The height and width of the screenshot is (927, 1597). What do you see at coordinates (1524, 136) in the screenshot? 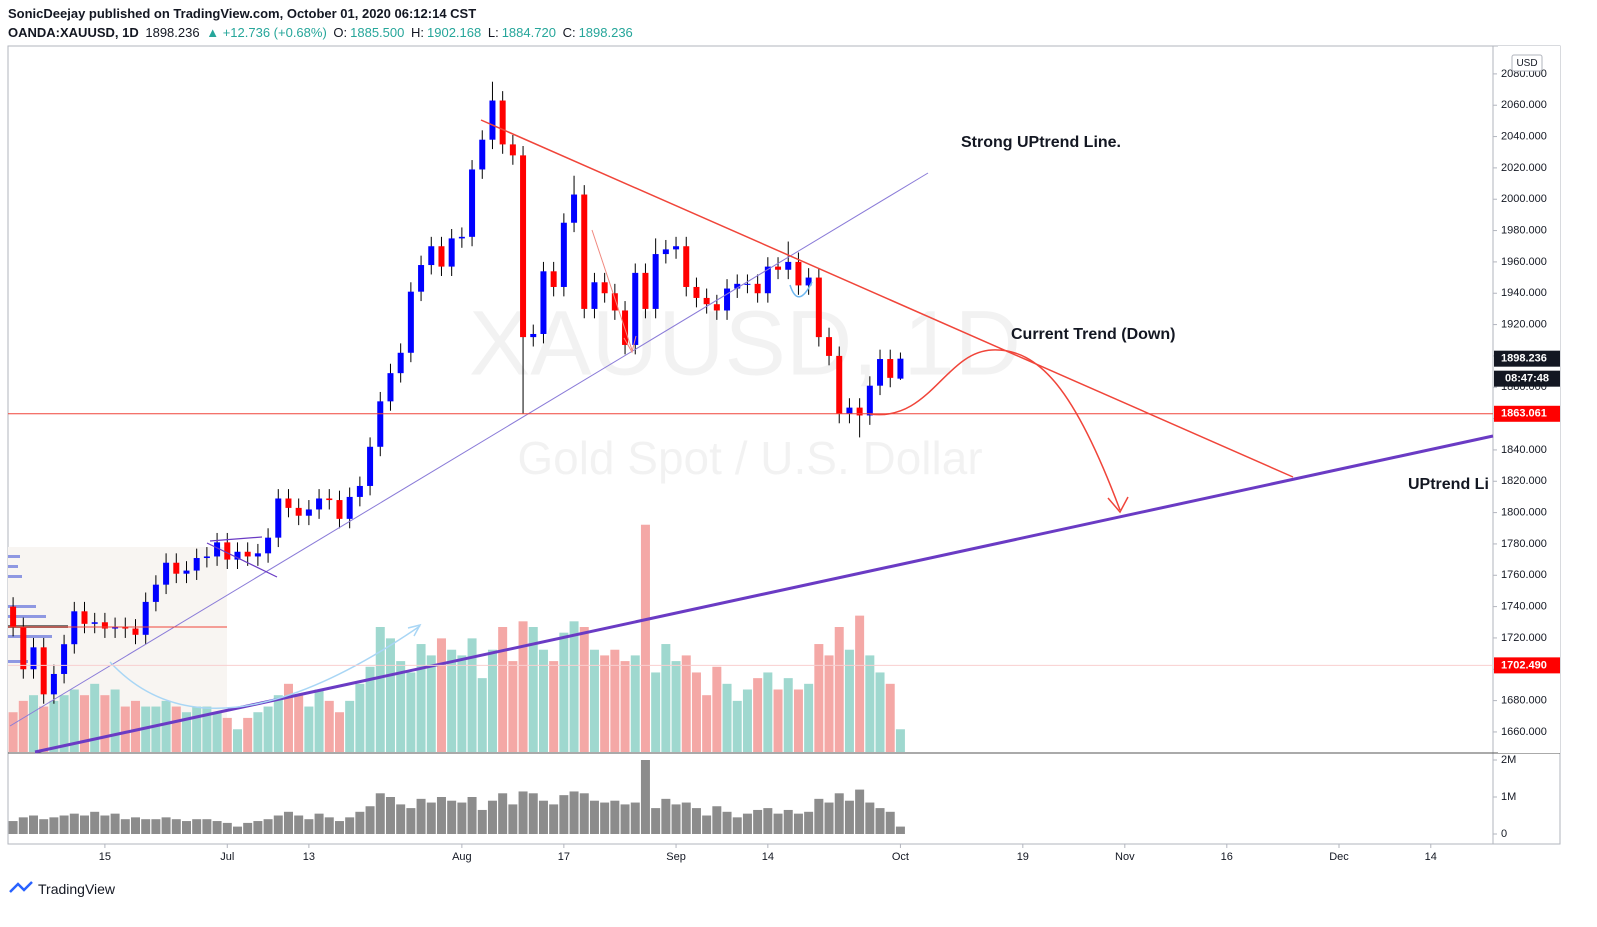
I see `y-tick-label: 2040.000` at bounding box center [1524, 136].